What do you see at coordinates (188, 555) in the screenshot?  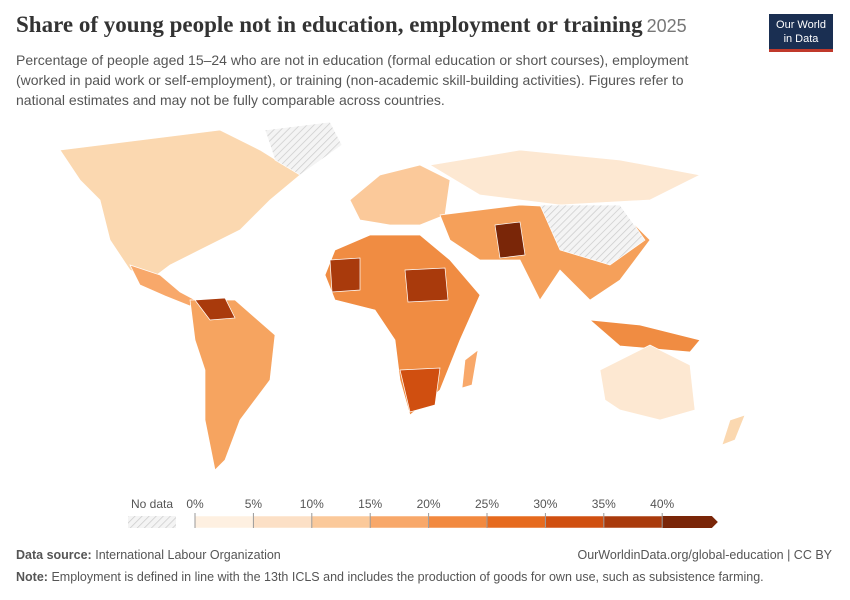 I see `source-text: International Labour Organization` at bounding box center [188, 555].